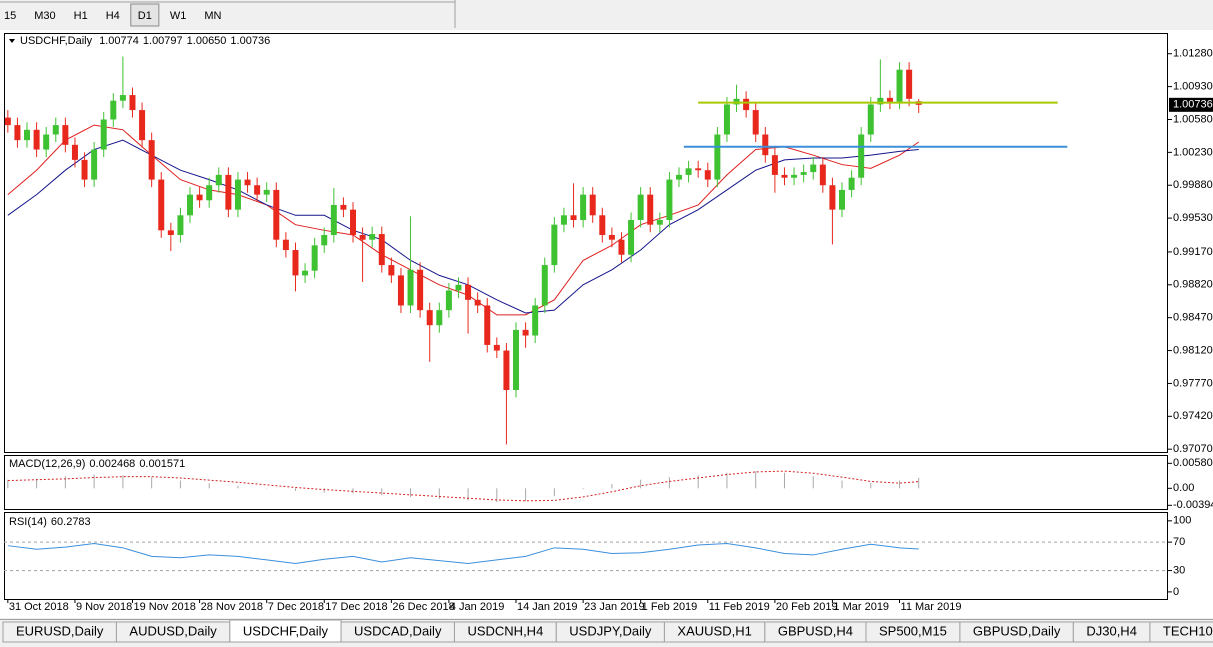  I want to click on chart-tab: USDCAD,Daily, so click(397, 632).